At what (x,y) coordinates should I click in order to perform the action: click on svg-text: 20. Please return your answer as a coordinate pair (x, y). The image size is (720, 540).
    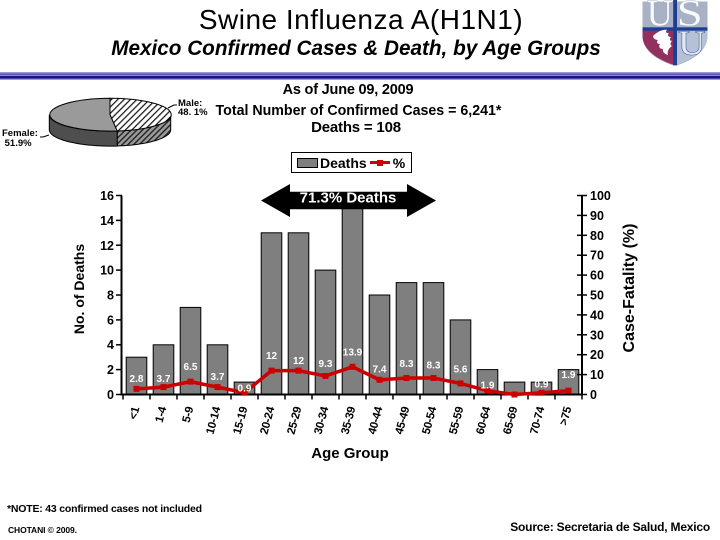
    Looking at the image, I should click on (597, 355).